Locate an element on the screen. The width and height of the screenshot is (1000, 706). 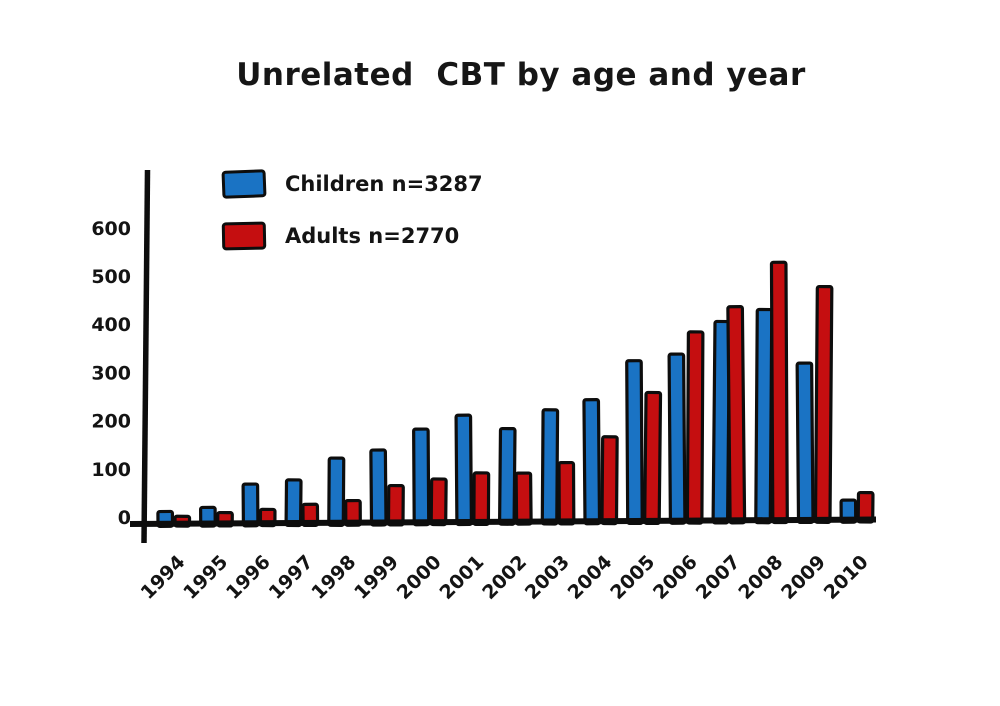
bar-children-2005 is located at coordinates (634, 442).